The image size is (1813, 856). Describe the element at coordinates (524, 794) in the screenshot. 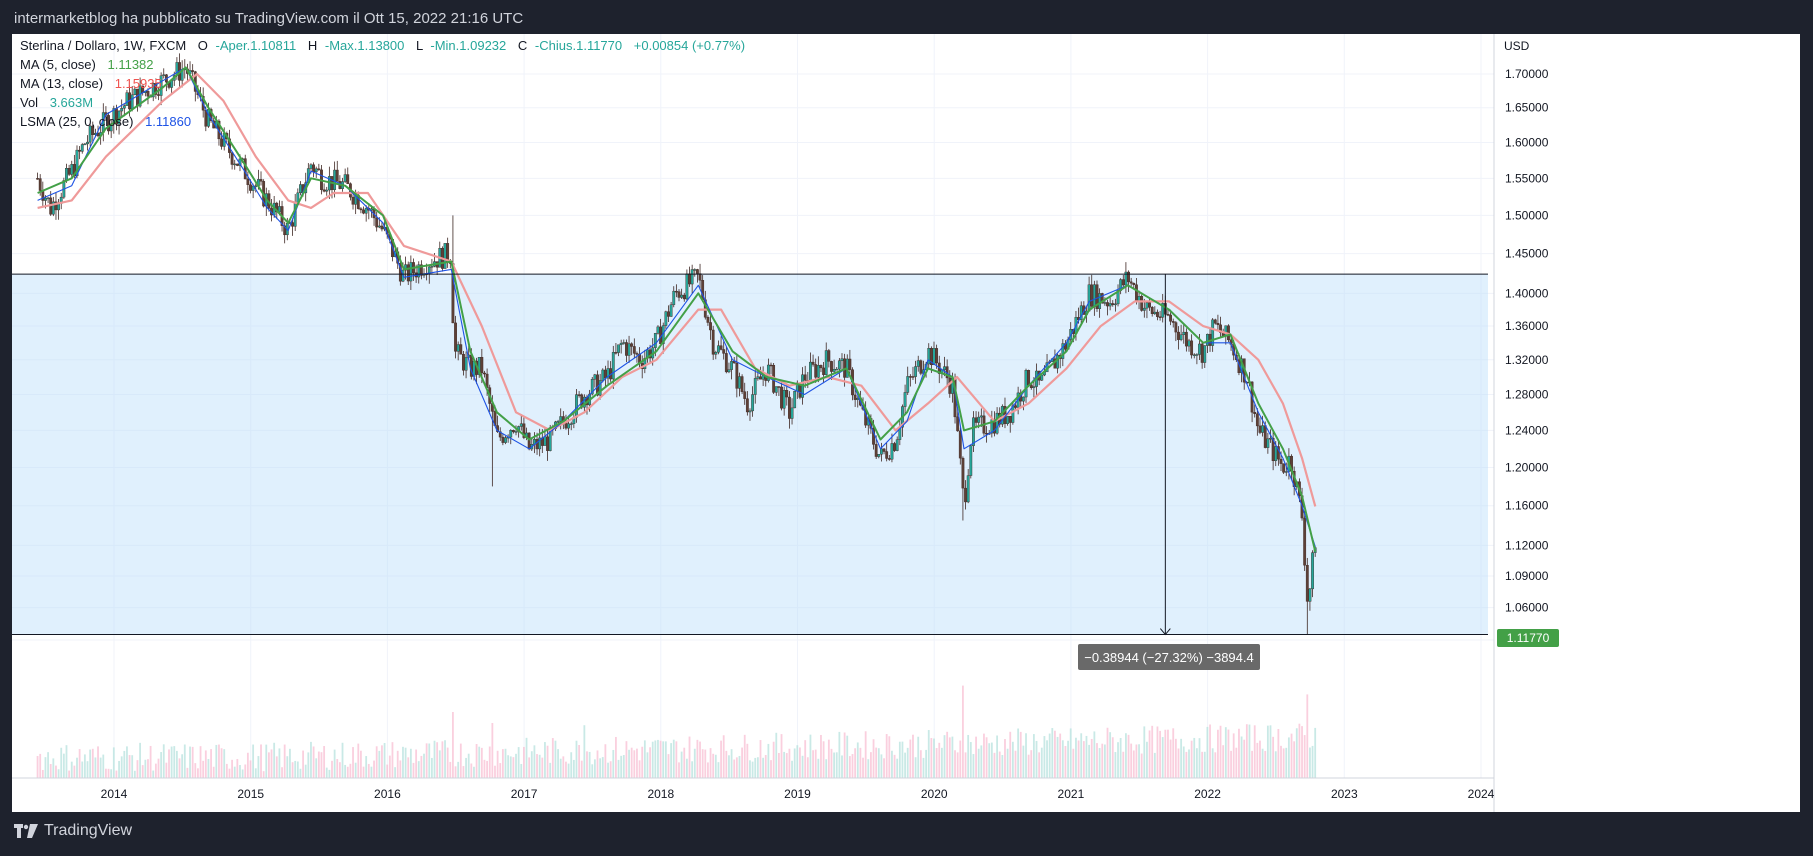

I see `time-tick-label: 2017` at that location.